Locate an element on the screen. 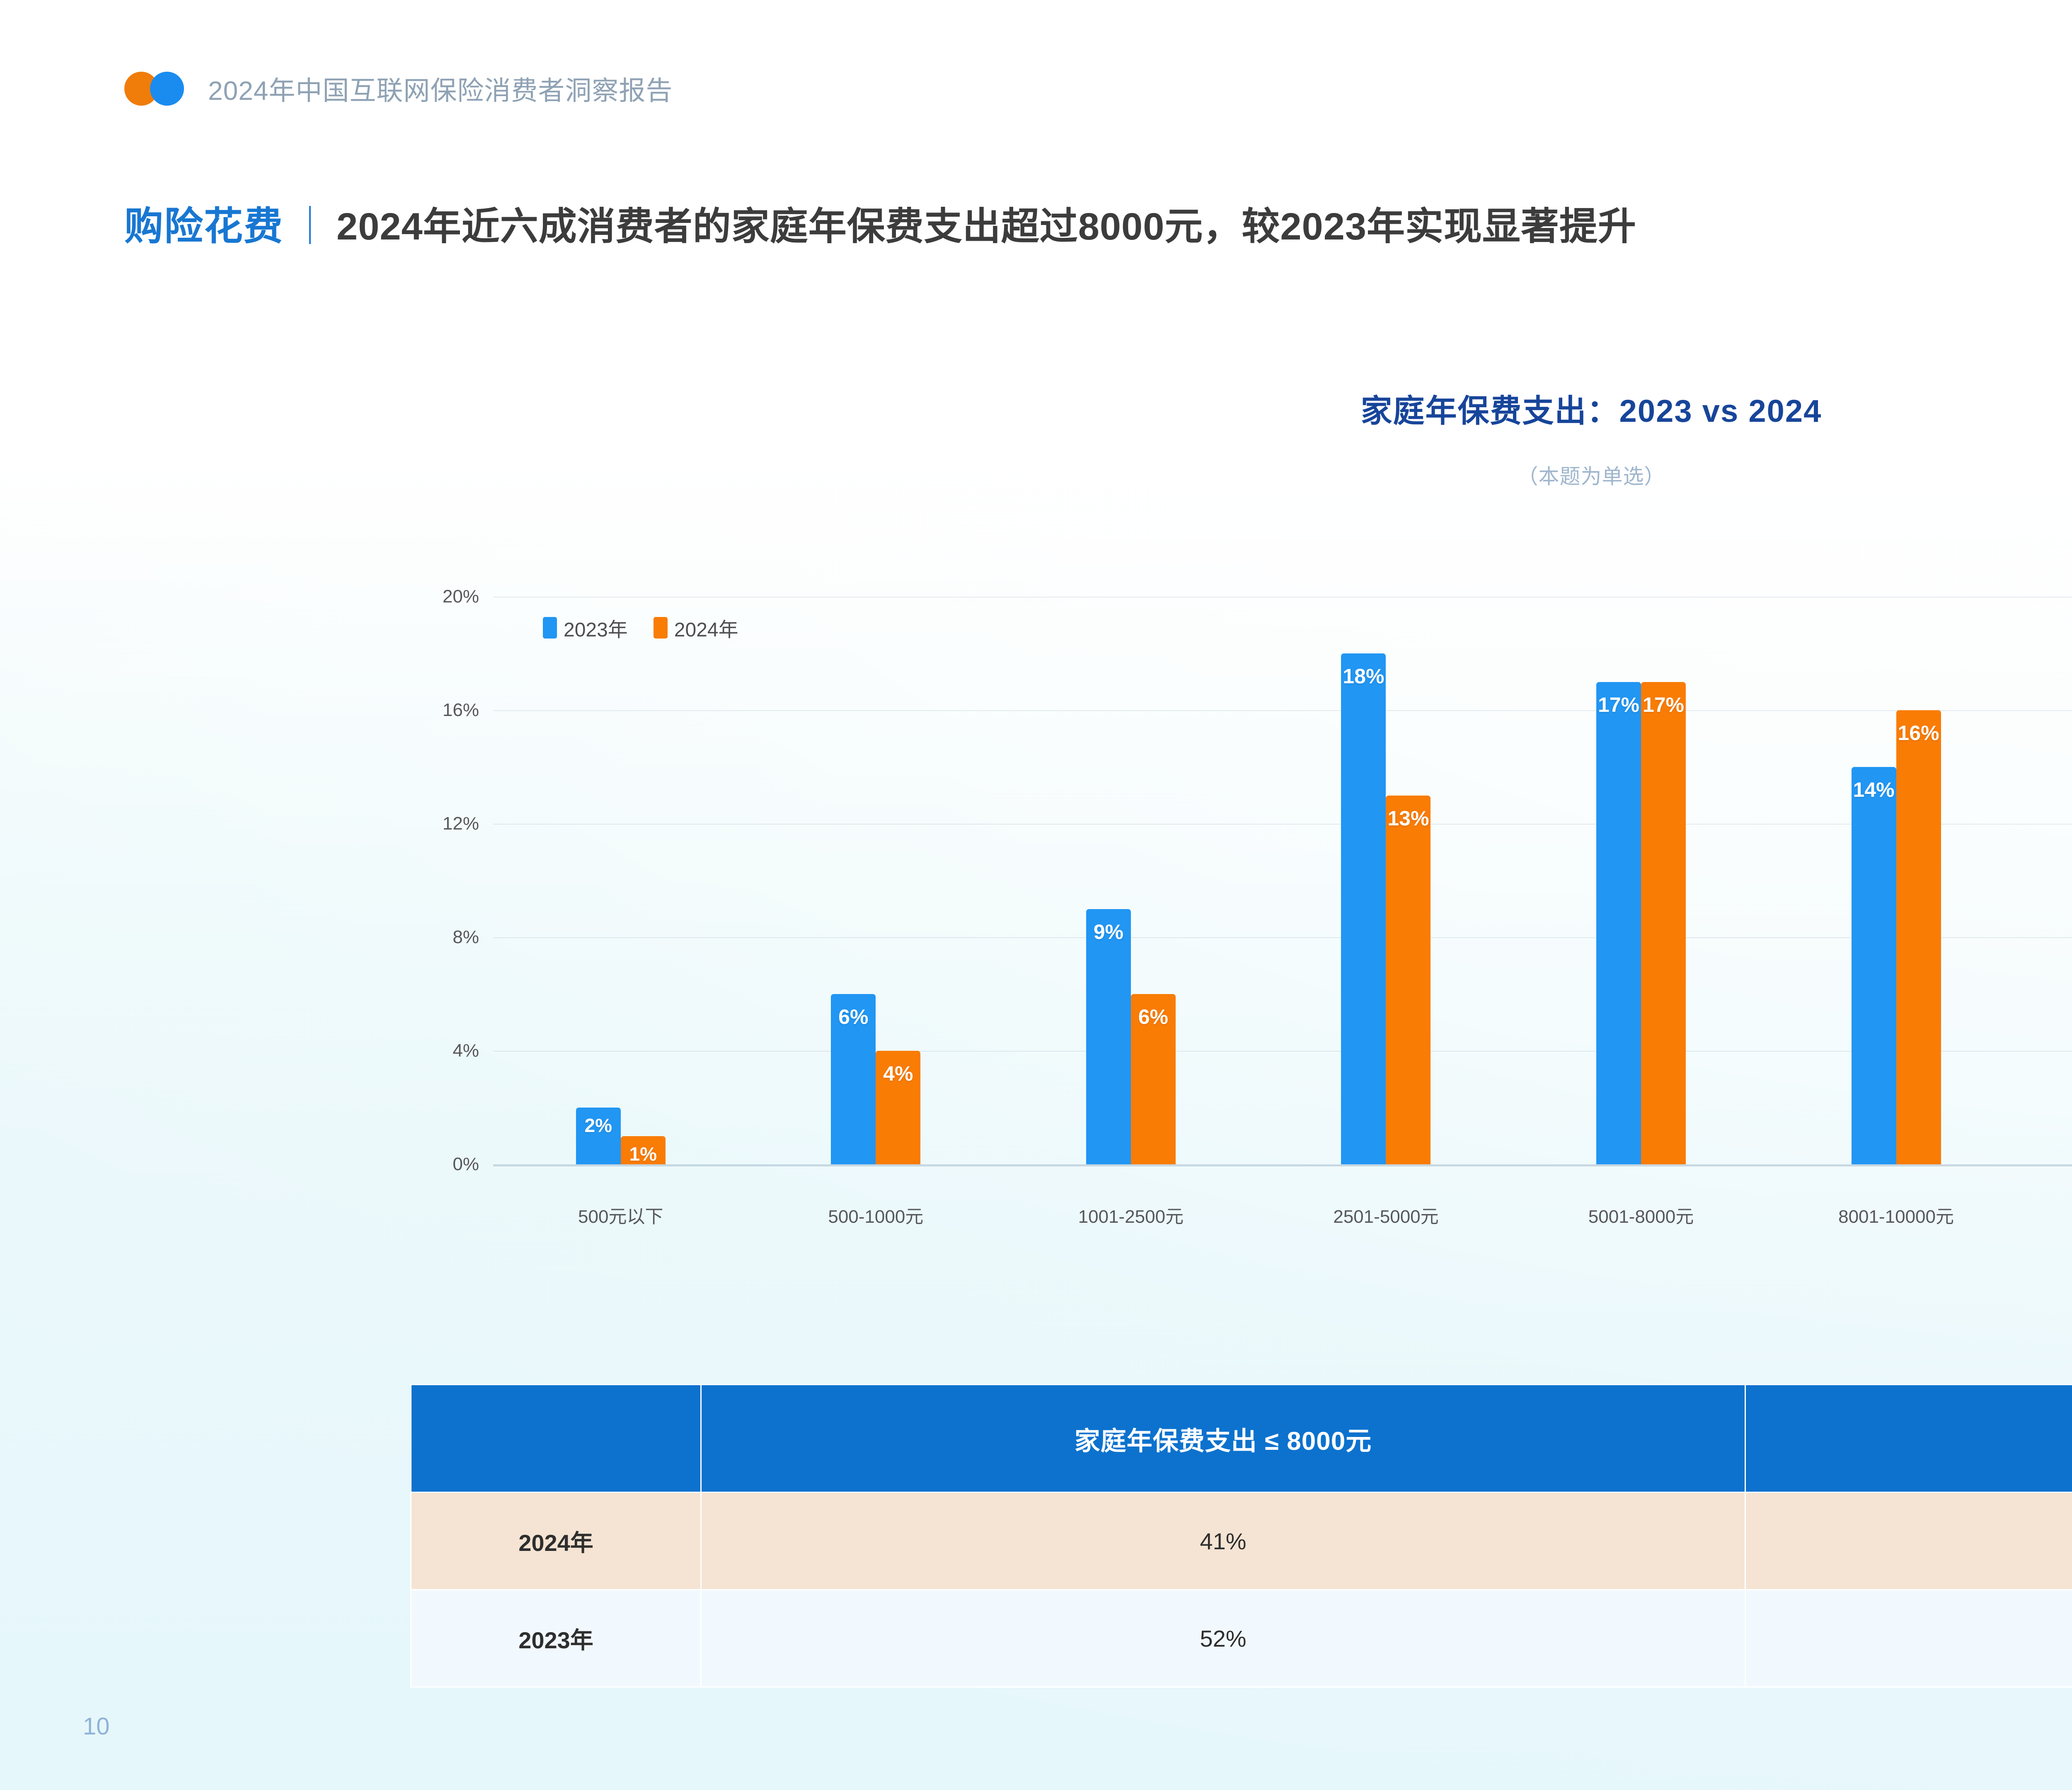 Image resolution: width=2072 pixels, height=1790 pixels. bar-value-label: 13% is located at coordinates (1408, 818).